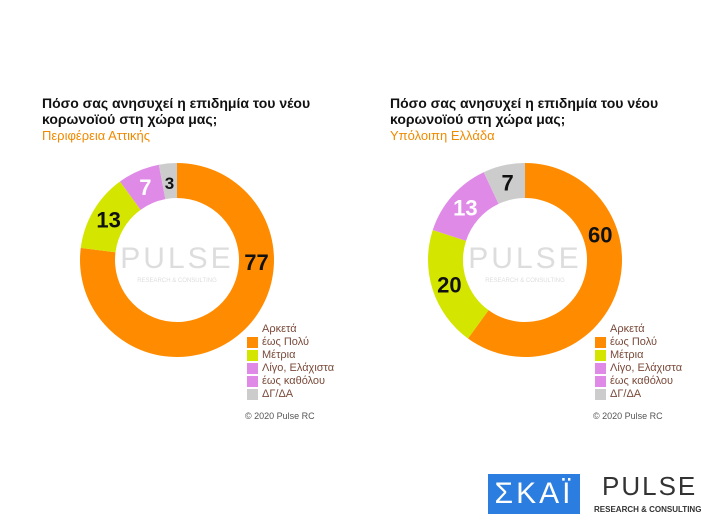 Image resolution: width=701 pixels, height=525 pixels. What do you see at coordinates (650, 486) in the screenshot?
I see `pulse-logo-text: PULSE` at bounding box center [650, 486].